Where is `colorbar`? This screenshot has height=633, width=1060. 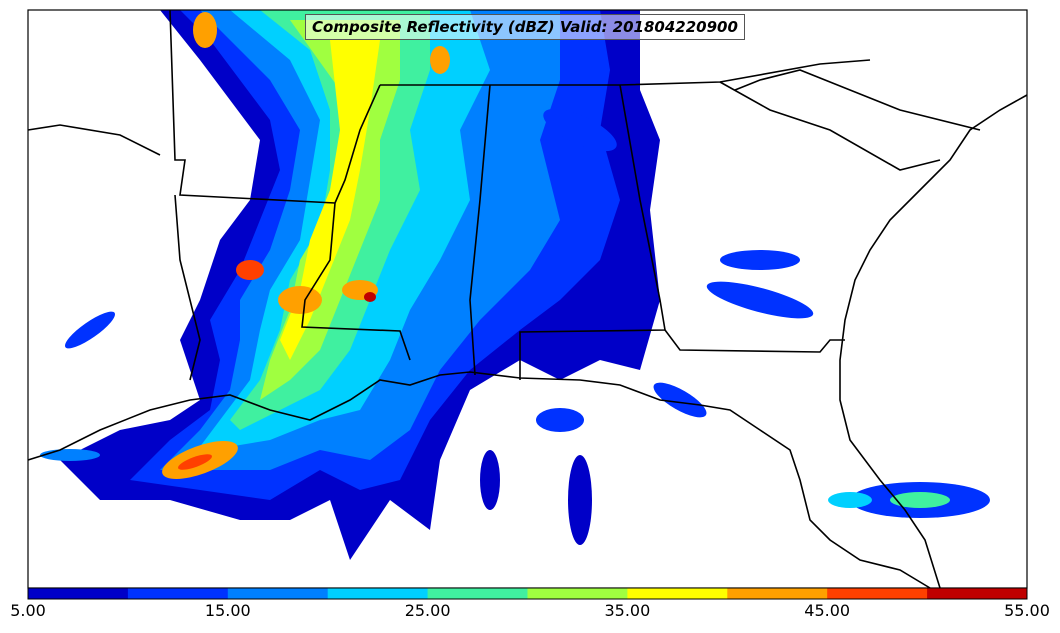
colorbar is located at coordinates (527, 593).